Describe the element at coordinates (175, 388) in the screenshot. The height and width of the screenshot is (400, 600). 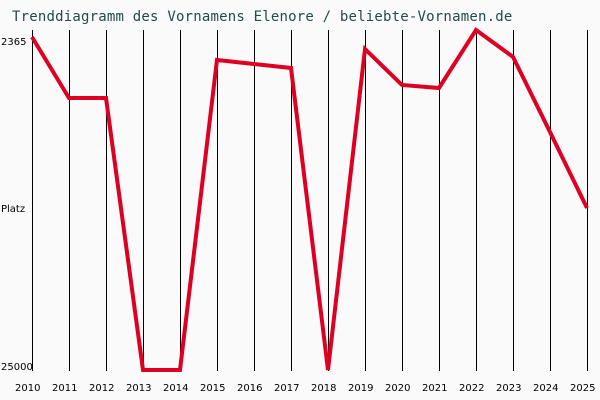
I see `x-axis-label: 2014` at that location.